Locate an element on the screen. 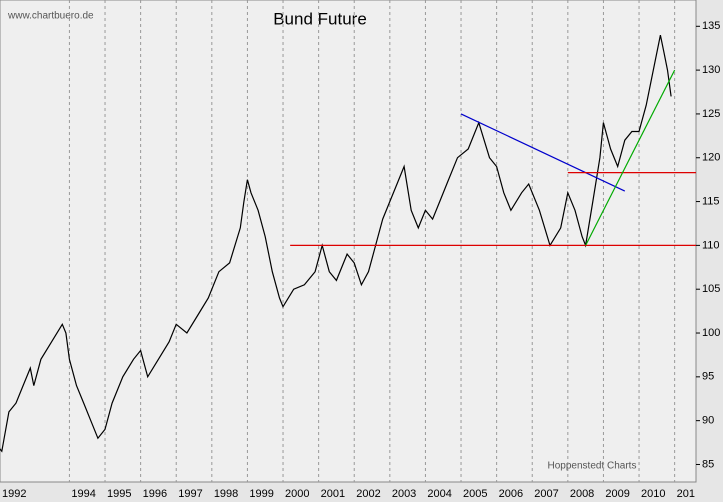 Image resolution: width=723 pixels, height=502 pixels. x-tick-label: 2008 is located at coordinates (582, 494).